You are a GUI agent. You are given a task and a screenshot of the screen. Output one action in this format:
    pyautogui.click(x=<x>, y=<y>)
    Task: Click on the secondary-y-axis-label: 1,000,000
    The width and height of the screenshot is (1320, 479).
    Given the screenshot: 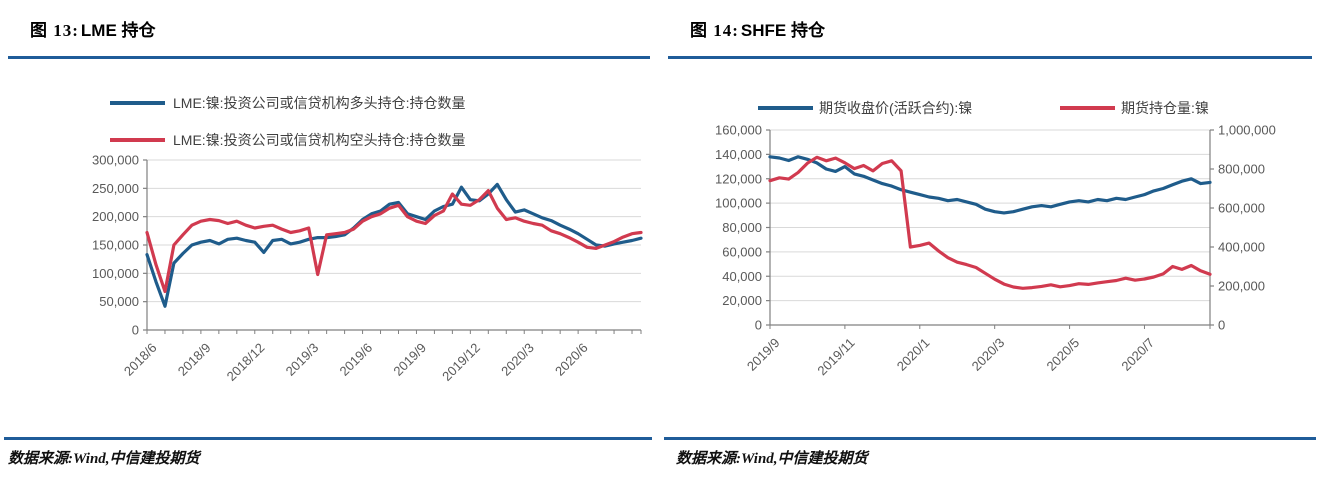 What is the action you would take?
    pyautogui.click(x=1247, y=130)
    